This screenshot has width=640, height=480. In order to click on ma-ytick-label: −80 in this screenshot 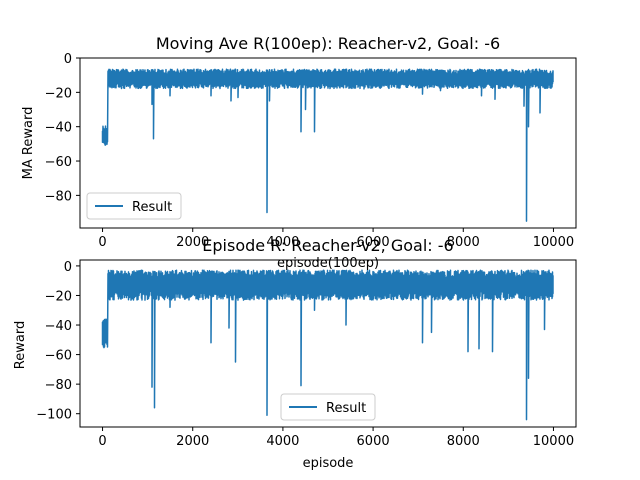, I will do `click(58, 196)`.